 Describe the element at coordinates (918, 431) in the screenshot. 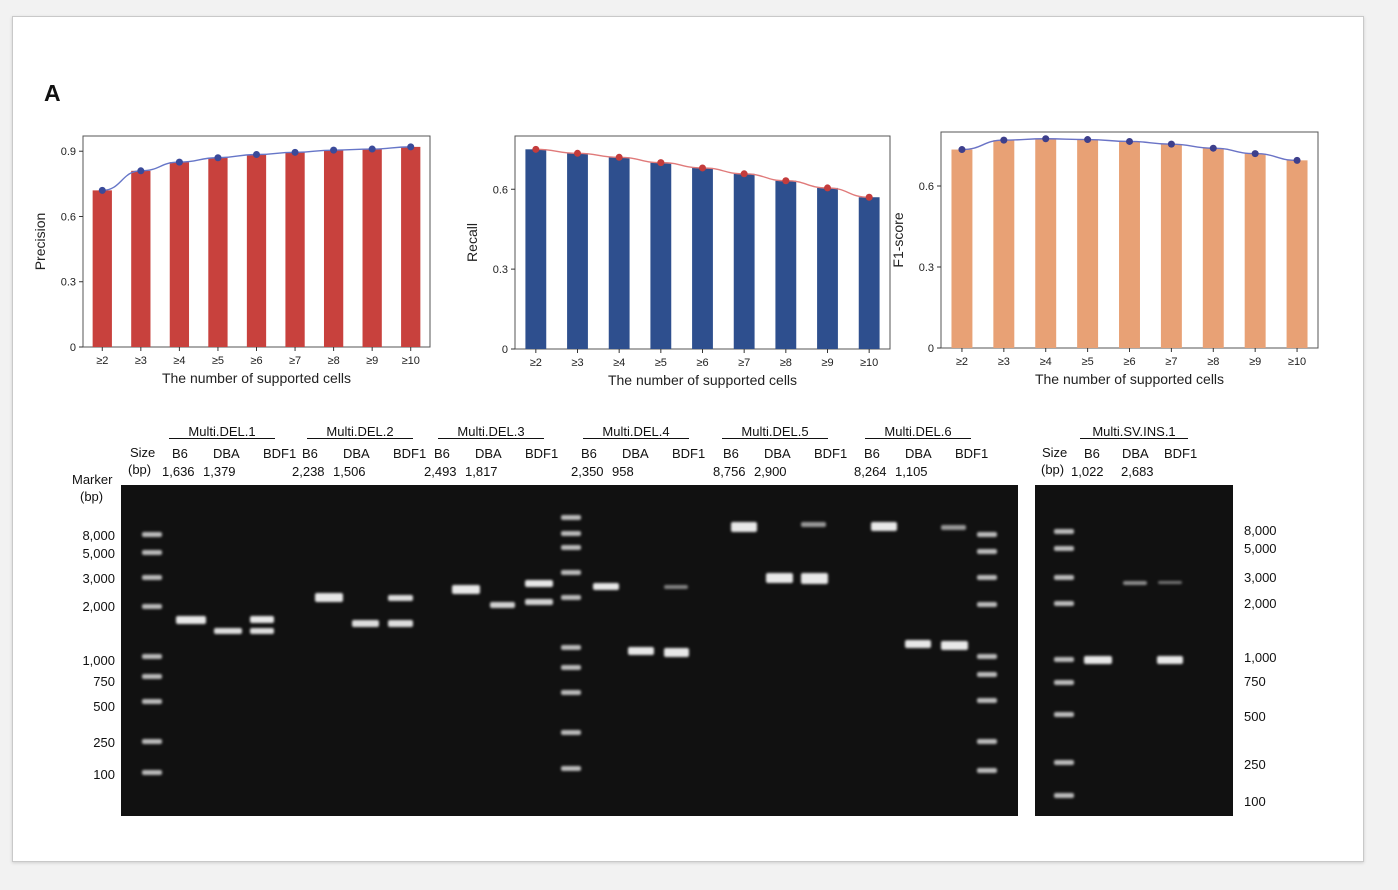

I see `gel-group-title: Multi.DEL.6` at that location.